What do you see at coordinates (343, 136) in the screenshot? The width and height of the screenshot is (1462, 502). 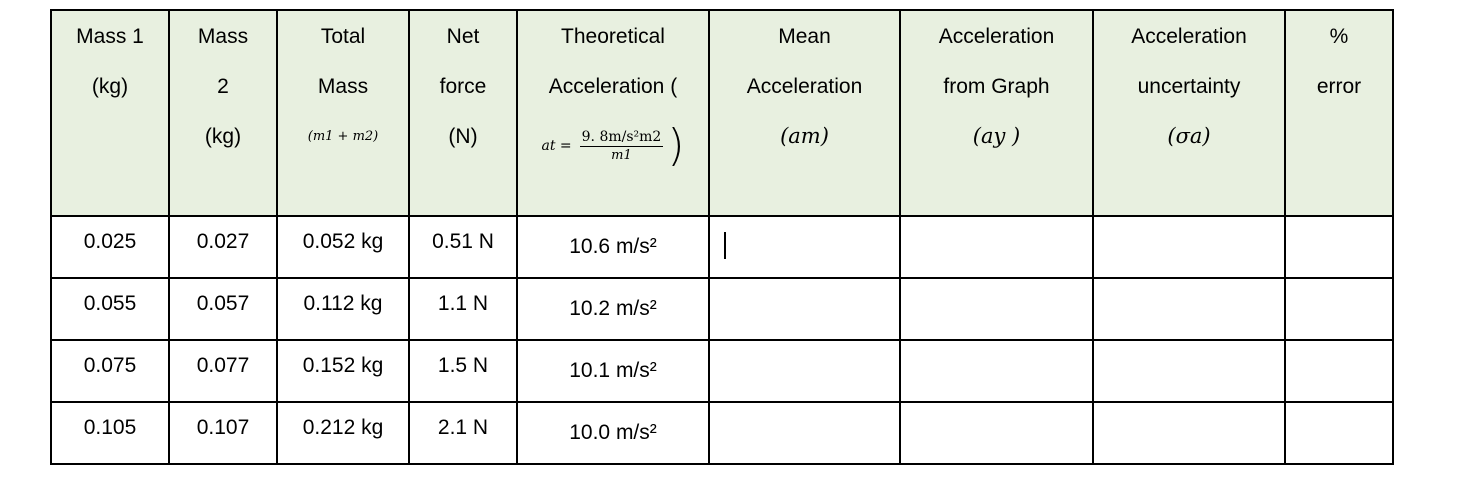 I see `header-math: (m1 + m2)` at bounding box center [343, 136].